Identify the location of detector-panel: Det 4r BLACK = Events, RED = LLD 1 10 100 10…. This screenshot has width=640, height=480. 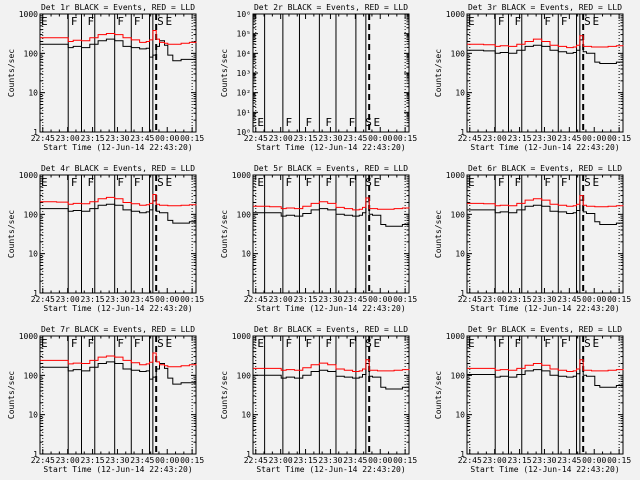
(105, 238).